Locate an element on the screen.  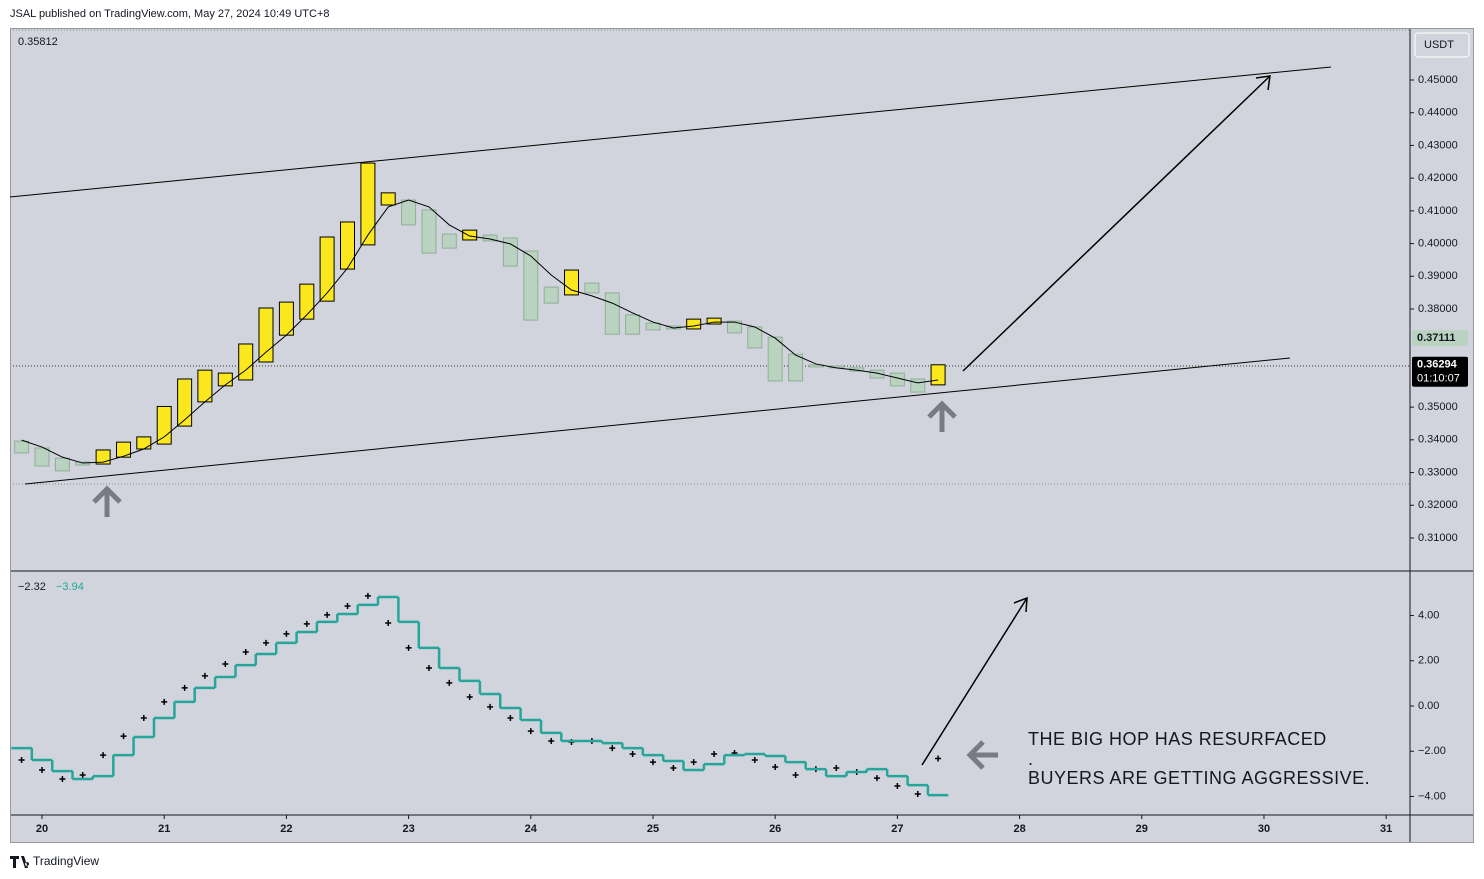
y-tick-label: 0.40000 is located at coordinates (1438, 243).